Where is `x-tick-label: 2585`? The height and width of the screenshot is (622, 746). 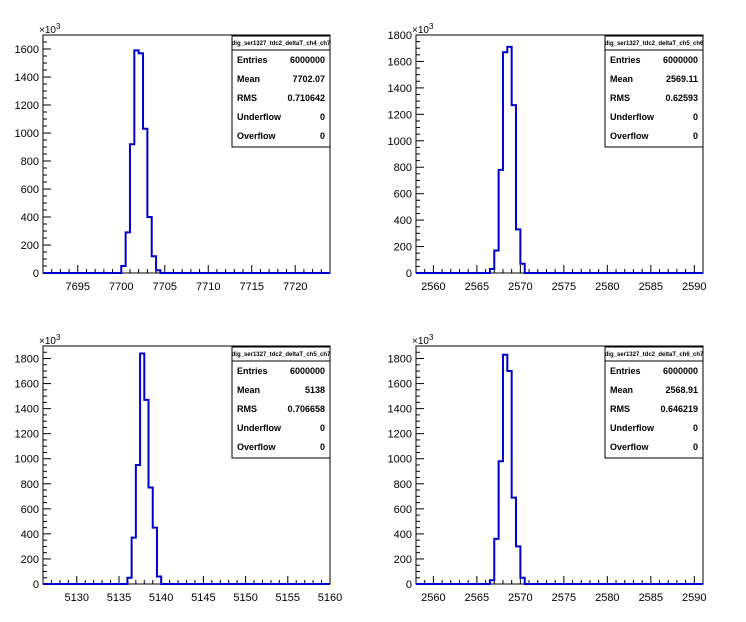 x-tick-label: 2585 is located at coordinates (651, 287).